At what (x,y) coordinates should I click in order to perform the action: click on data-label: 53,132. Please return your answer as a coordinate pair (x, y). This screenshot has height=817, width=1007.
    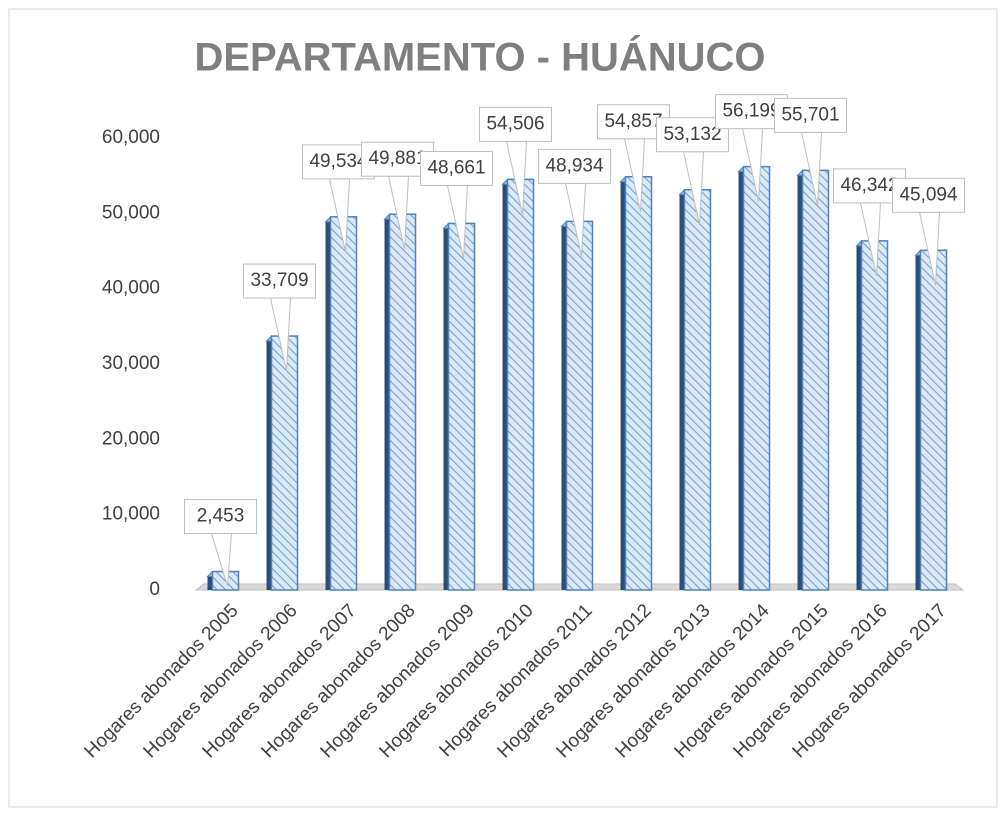
    Looking at the image, I should click on (692, 134).